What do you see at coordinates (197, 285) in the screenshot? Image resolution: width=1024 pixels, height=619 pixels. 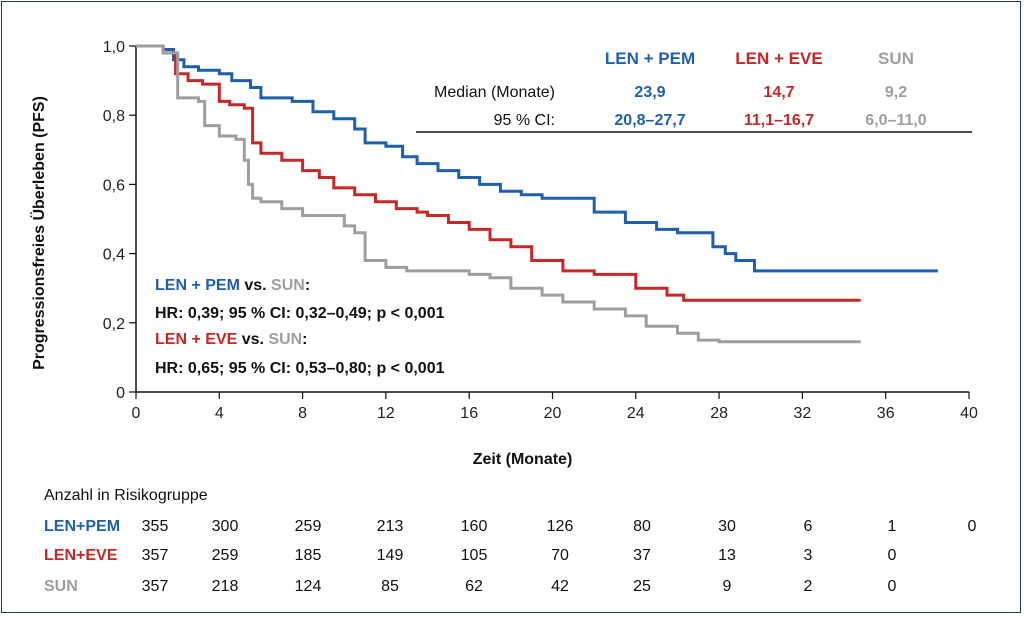 I see `hr-title-part: LEN + PEM` at bounding box center [197, 285].